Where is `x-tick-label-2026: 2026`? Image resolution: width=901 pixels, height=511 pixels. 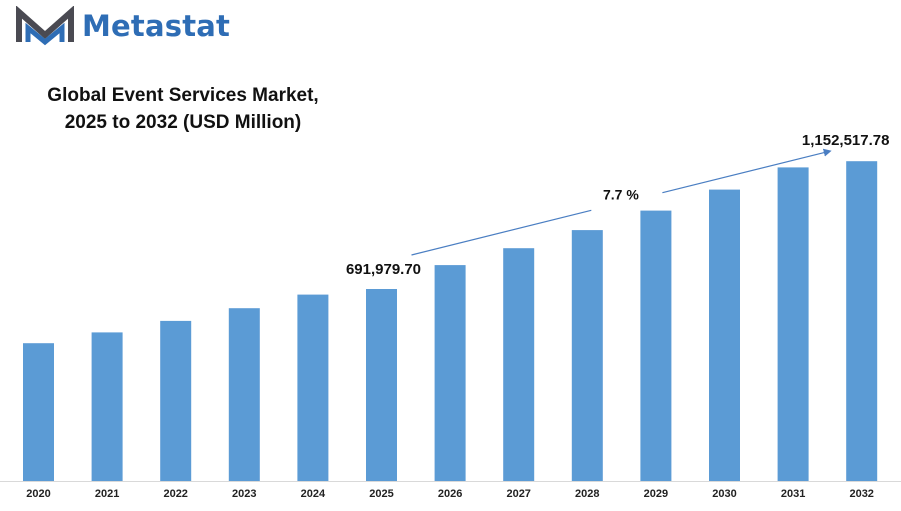 x-tick-label-2026: 2026 is located at coordinates (450, 494).